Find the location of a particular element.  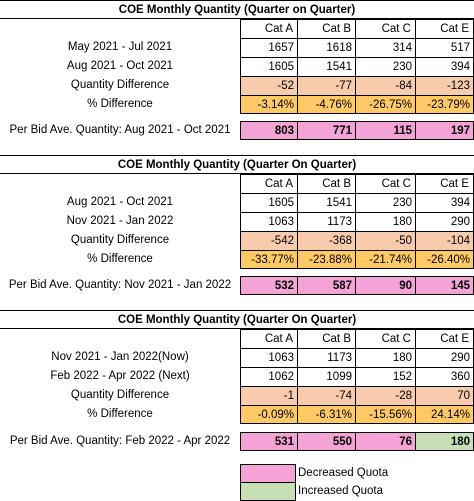

row-label: Nov 2021 - Jan 2022 is located at coordinates (120, 221).